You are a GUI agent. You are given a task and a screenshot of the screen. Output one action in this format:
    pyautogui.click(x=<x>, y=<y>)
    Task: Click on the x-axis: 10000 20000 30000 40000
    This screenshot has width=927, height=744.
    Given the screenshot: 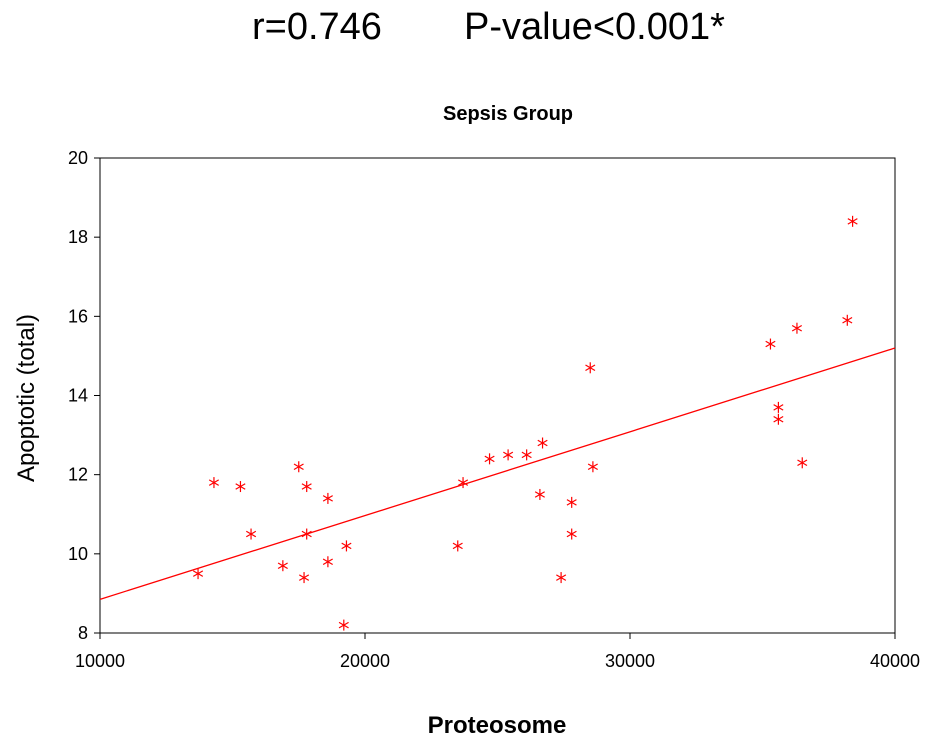 What is the action you would take?
    pyautogui.click(x=497, y=652)
    